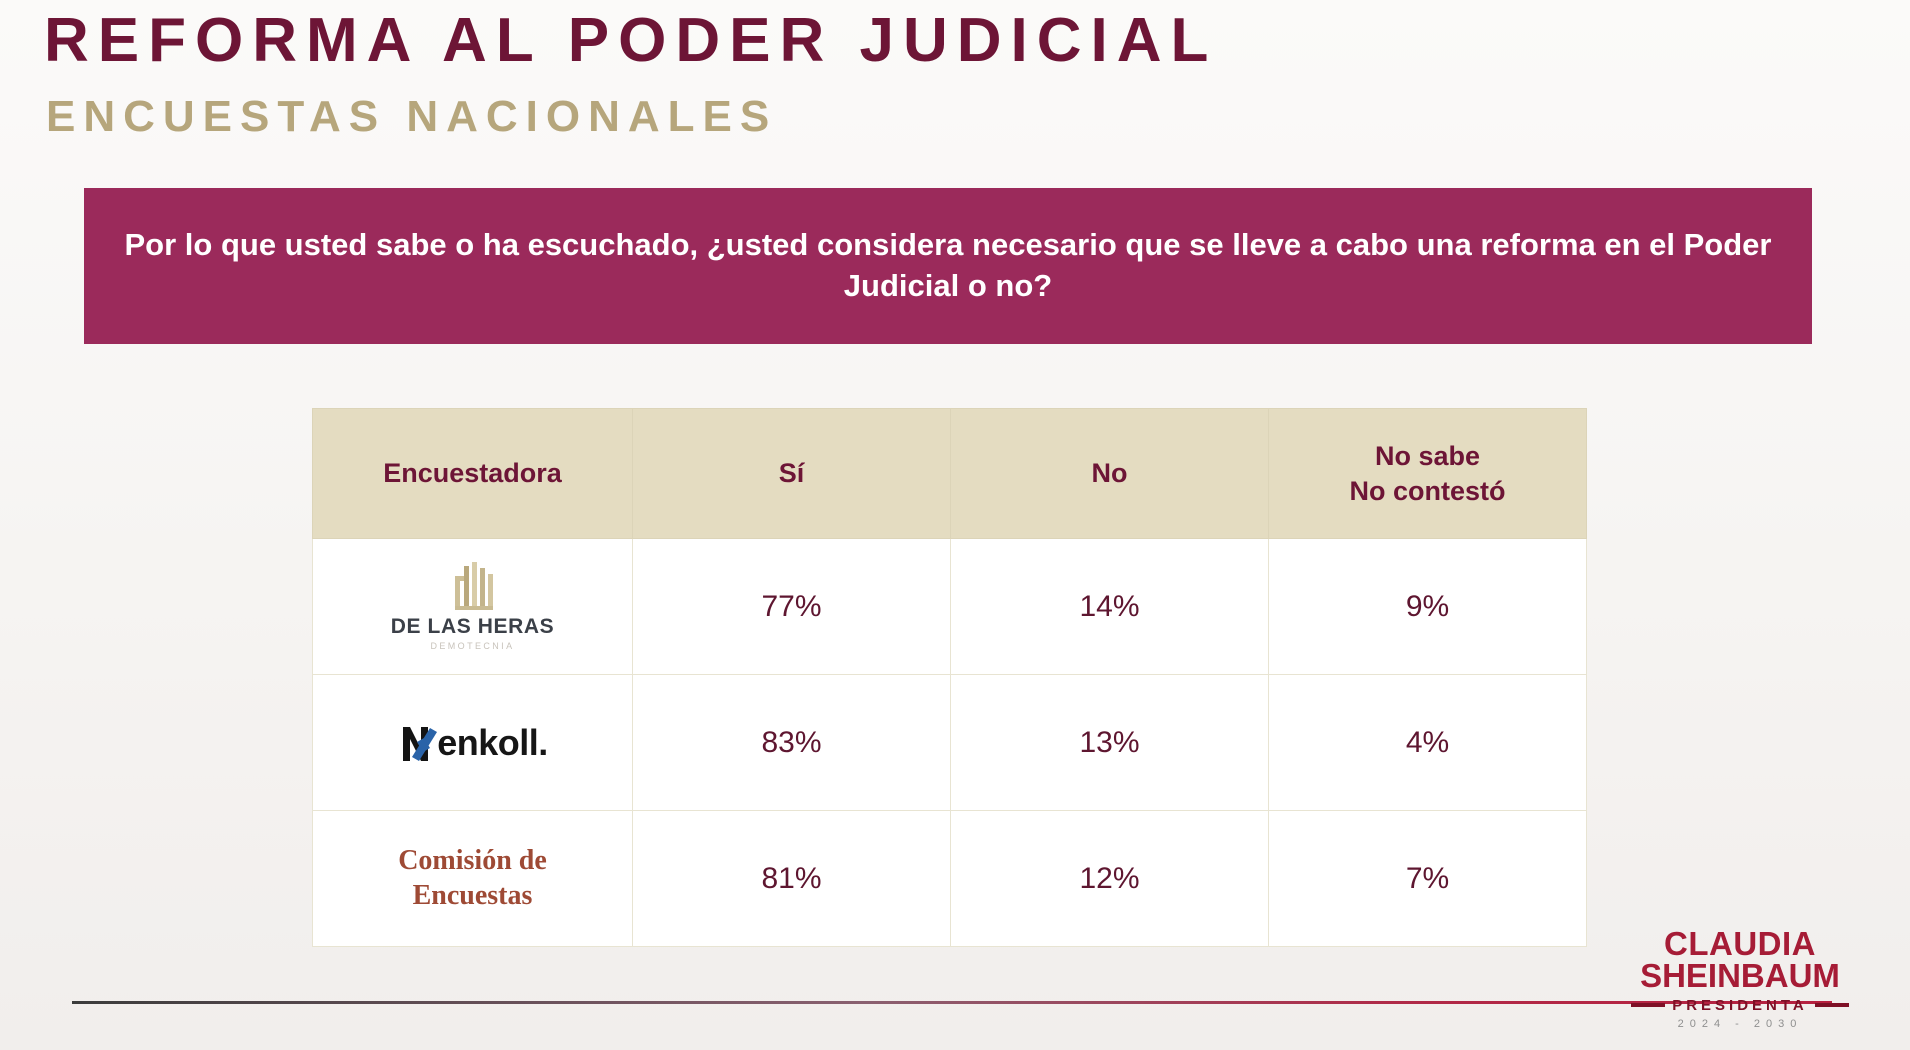 Image resolution: width=1910 pixels, height=1050 pixels. I want to click on cell-yes: 77%, so click(791, 606).